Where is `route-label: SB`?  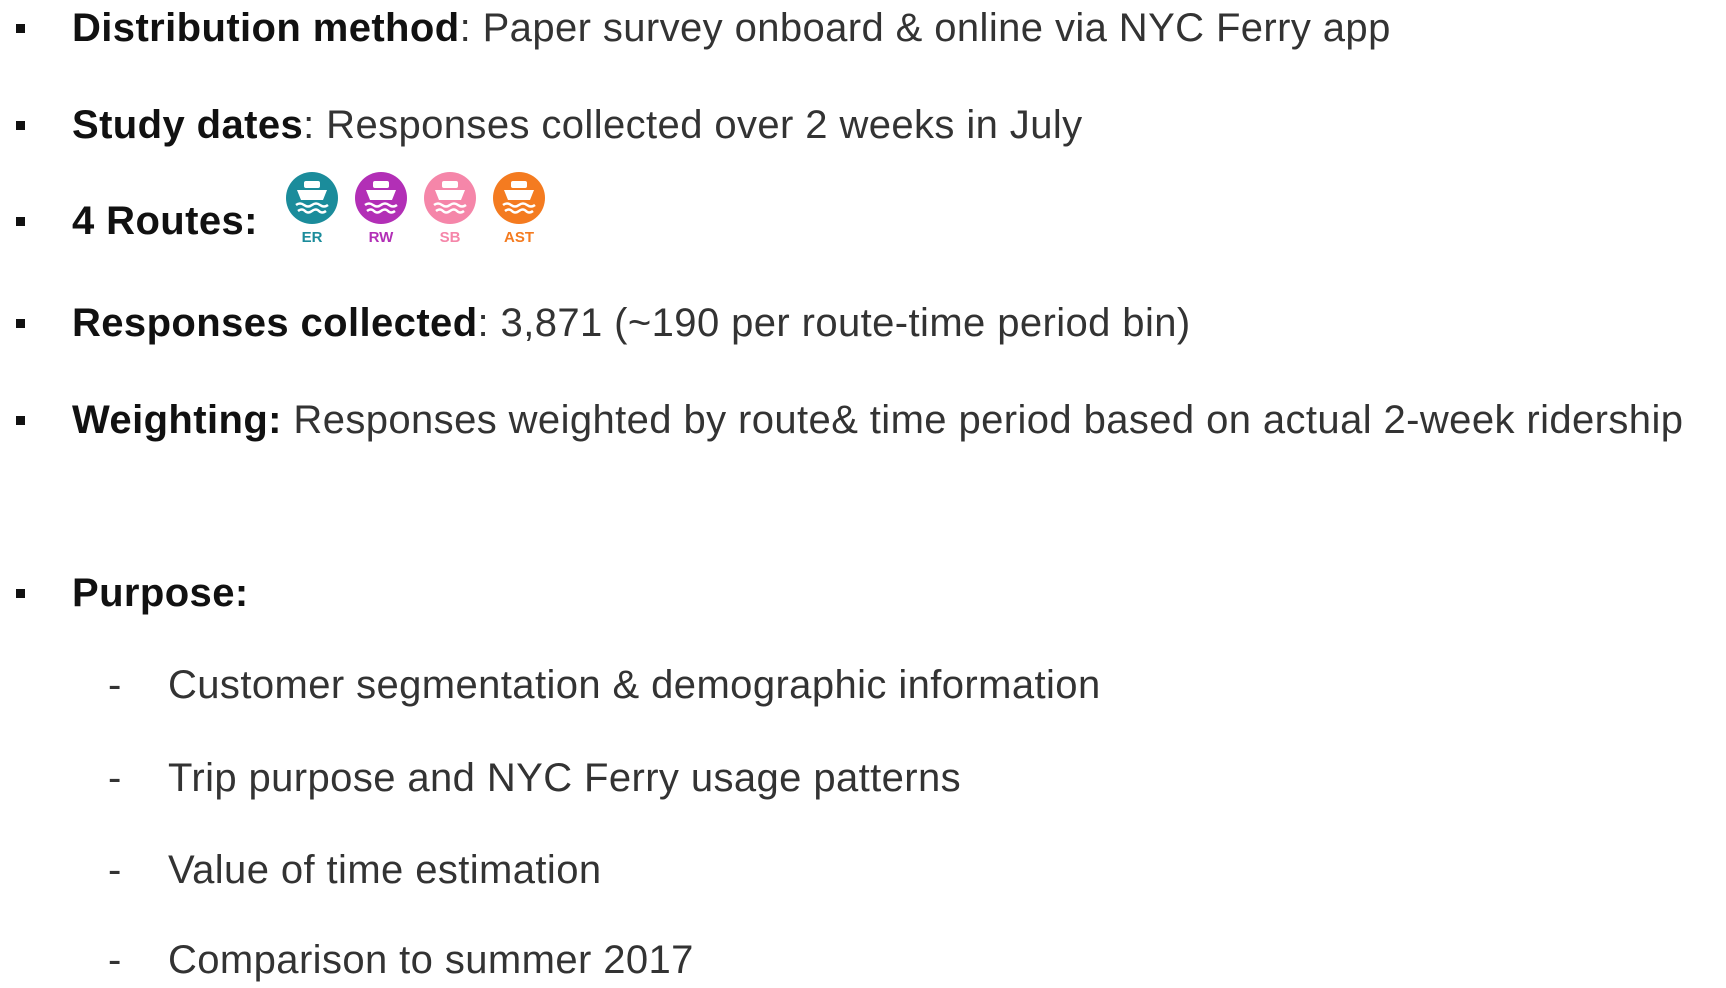
route-label: SB is located at coordinates (450, 237).